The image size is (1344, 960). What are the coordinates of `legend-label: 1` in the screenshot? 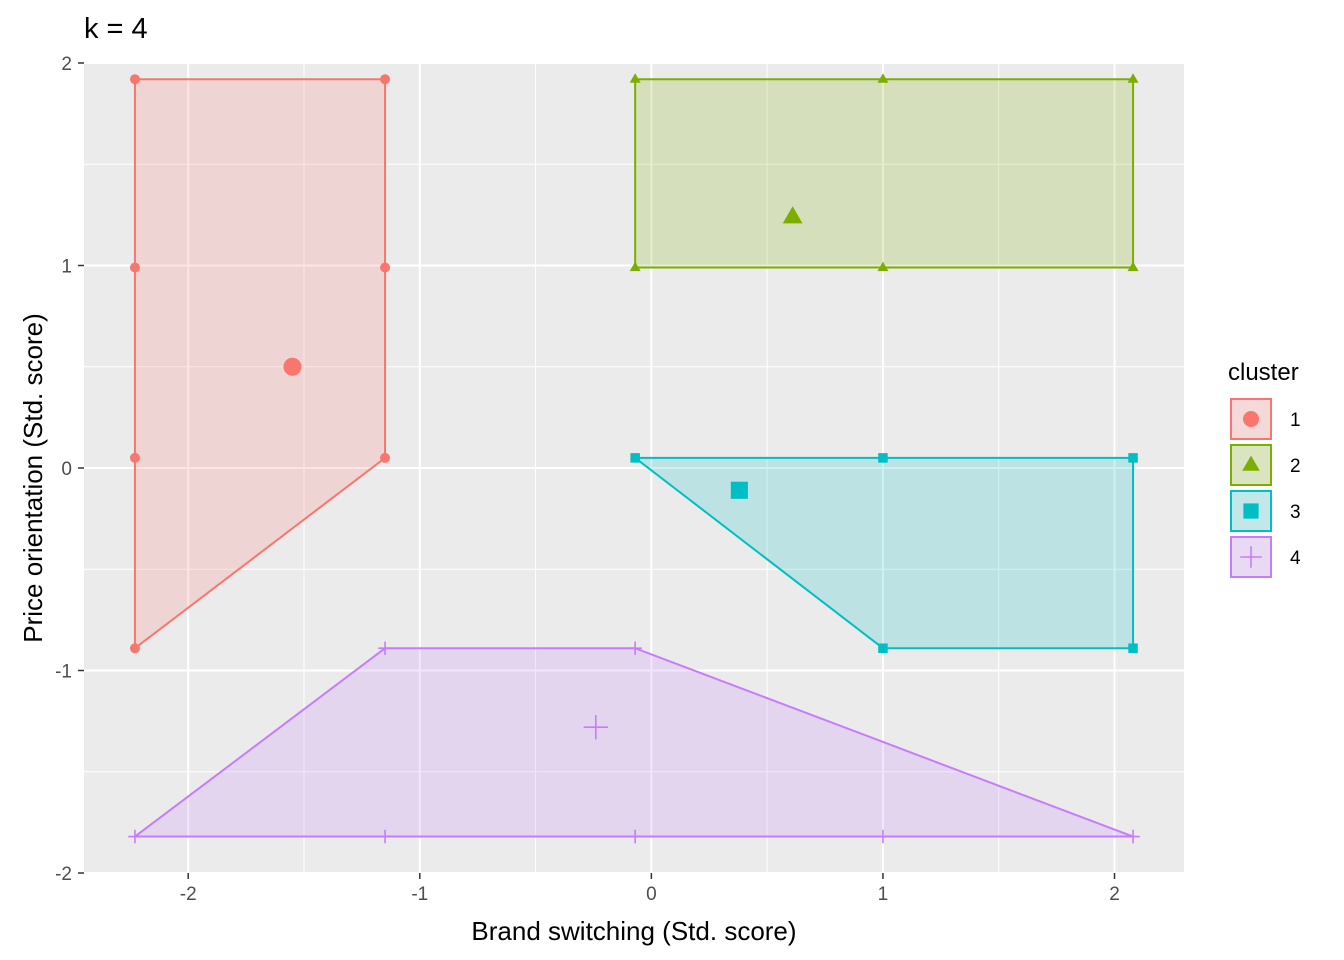 It's located at (1295, 420).